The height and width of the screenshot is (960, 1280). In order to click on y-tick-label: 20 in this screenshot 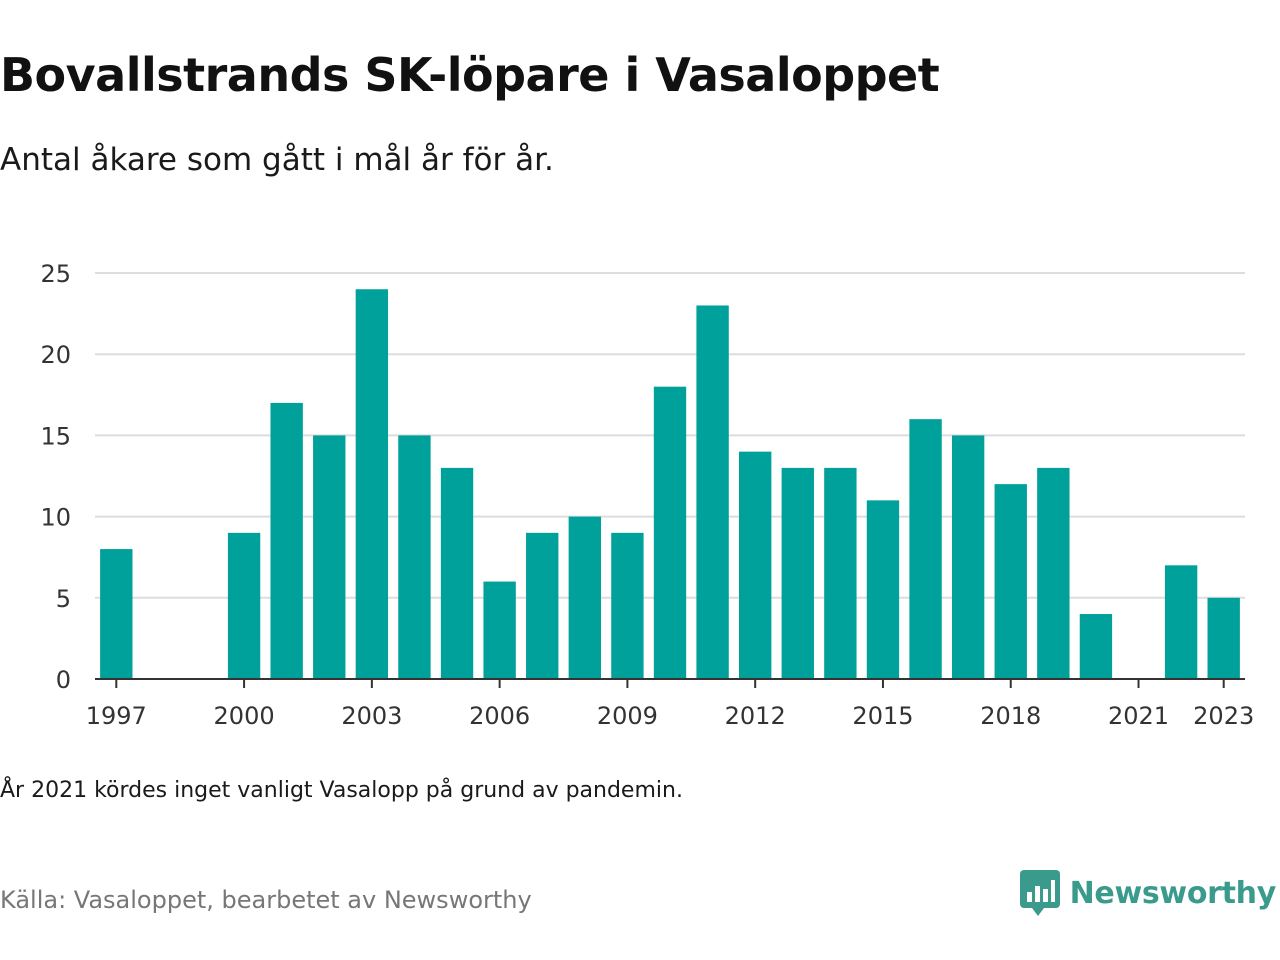, I will do `click(55, 355)`.